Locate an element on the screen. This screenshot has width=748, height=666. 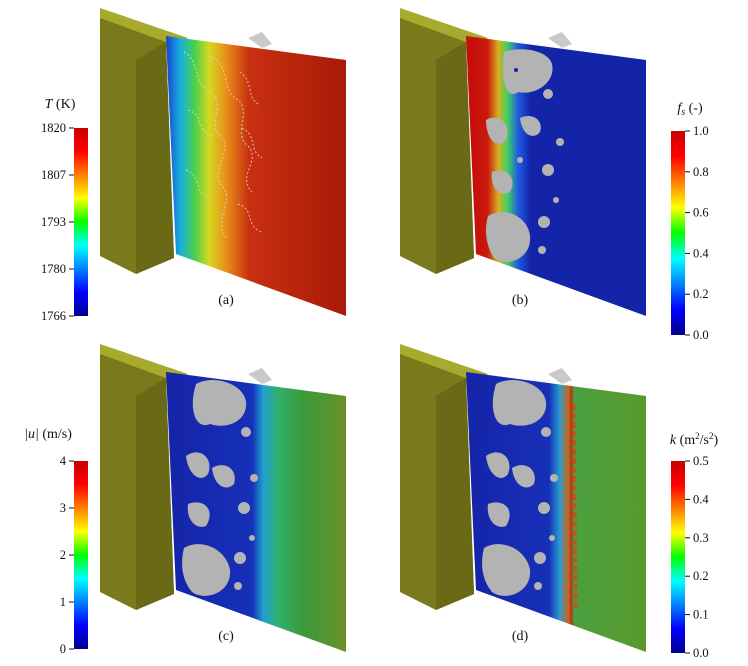
colorbar-tick-label: 1766 is located at coordinates (53, 316).